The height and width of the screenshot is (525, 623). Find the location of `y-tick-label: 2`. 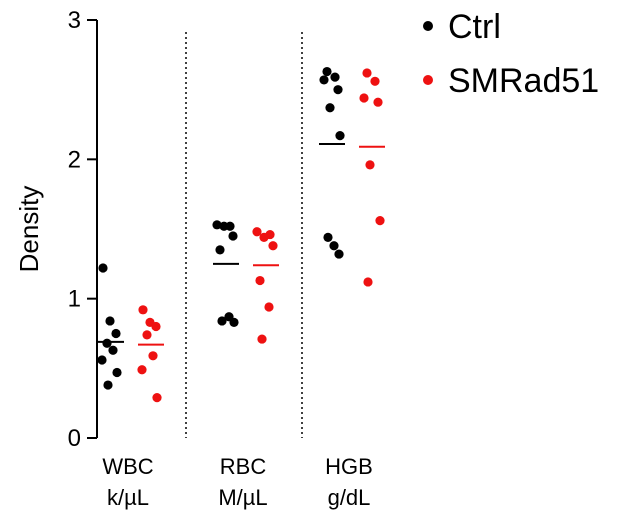

y-tick-label: 2 is located at coordinates (74, 159).